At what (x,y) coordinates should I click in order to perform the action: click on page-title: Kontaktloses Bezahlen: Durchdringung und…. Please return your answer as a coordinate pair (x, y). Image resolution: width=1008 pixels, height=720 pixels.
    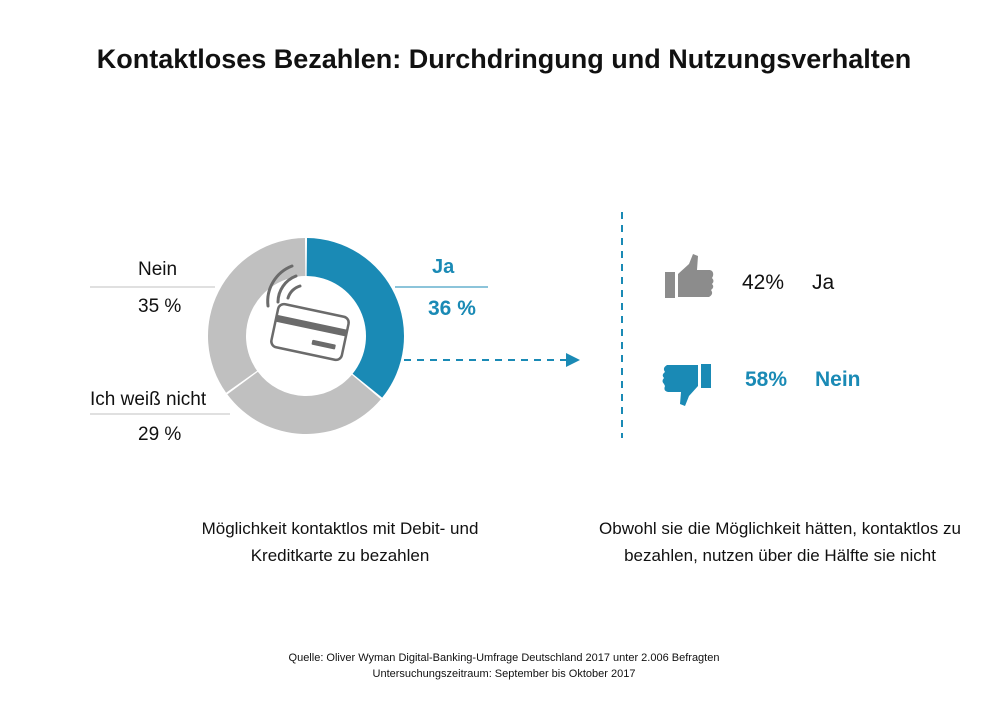
    Looking at the image, I should click on (504, 59).